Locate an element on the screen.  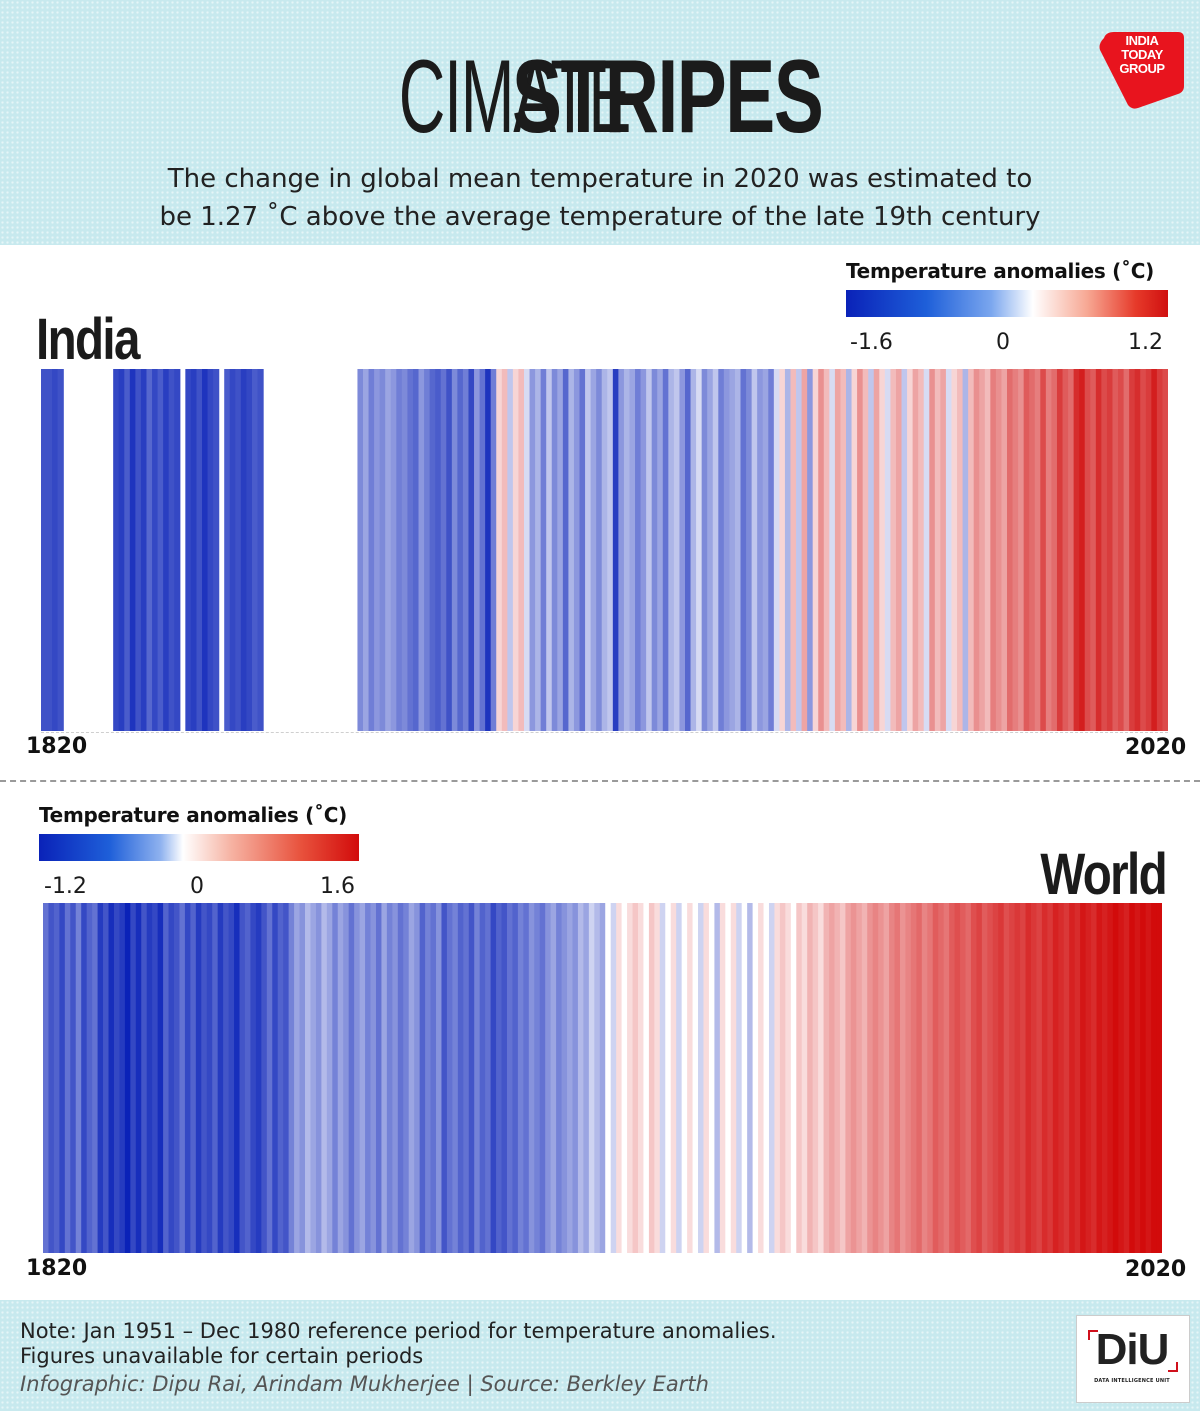
world-stripe-1998 is located at coordinates (1017, 1078).